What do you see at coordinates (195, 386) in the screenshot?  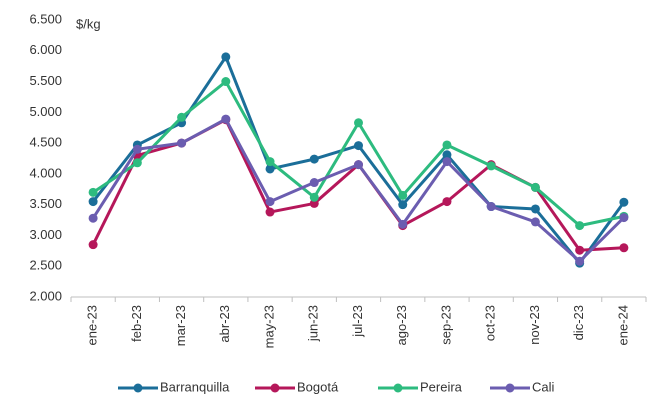 I see `legend-label: Barranquilla` at bounding box center [195, 386].